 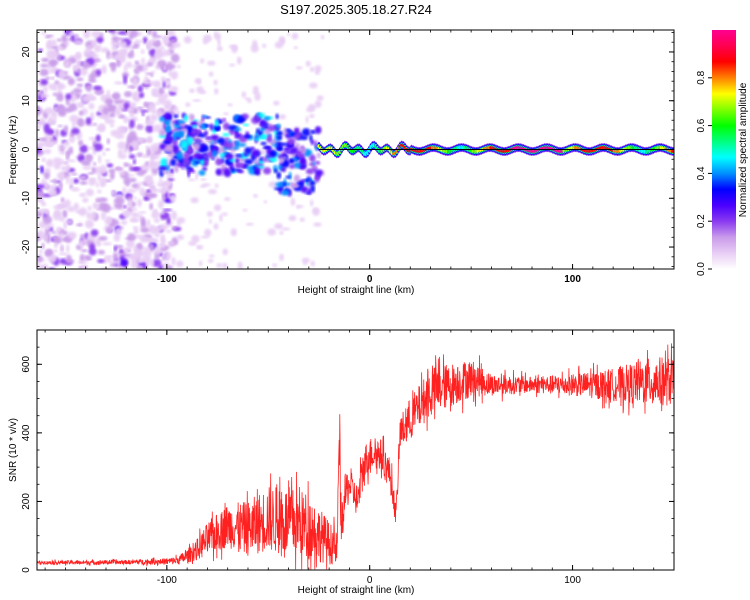 I want to click on snr-y-label: SNR (10 * v/v), so click(x=13, y=450).